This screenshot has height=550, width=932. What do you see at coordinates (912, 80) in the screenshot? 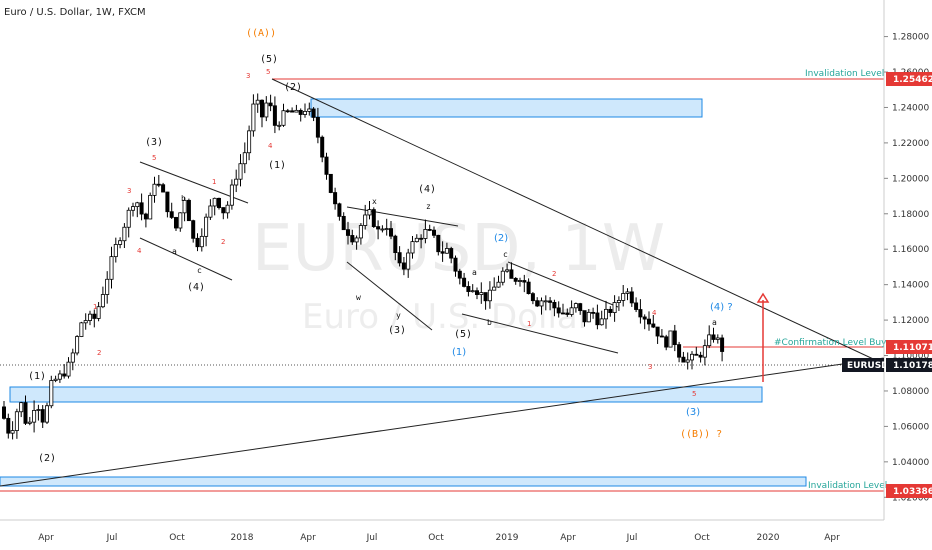
I see `invalidation-upper-value: 1.25462` at bounding box center [912, 80].